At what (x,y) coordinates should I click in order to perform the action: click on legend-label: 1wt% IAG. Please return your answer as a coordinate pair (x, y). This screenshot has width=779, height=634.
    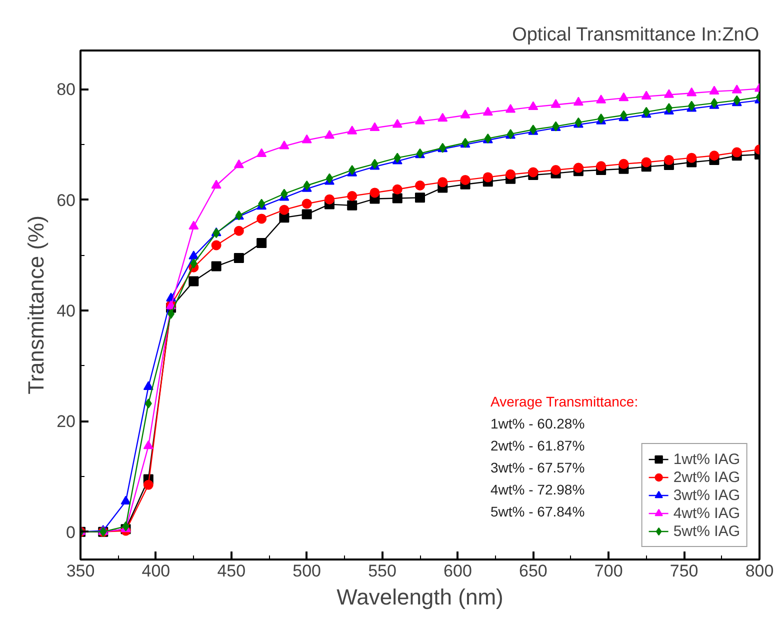
    Looking at the image, I should click on (706, 459).